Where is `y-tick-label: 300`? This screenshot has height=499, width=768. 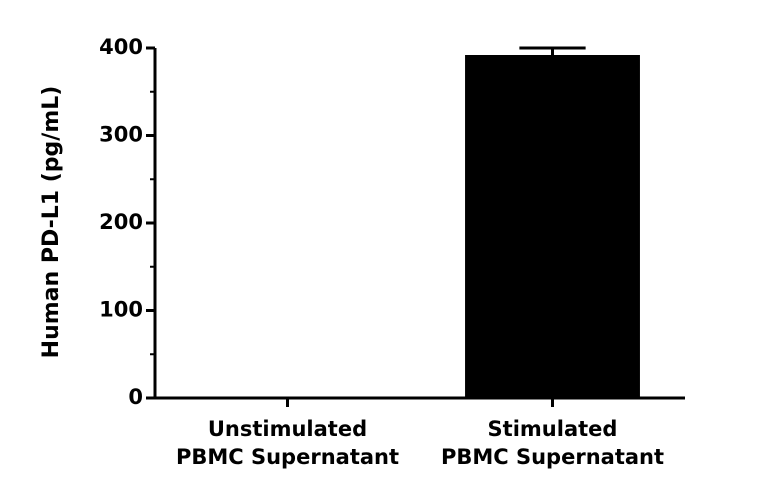 y-tick-label: 300 is located at coordinates (121, 135).